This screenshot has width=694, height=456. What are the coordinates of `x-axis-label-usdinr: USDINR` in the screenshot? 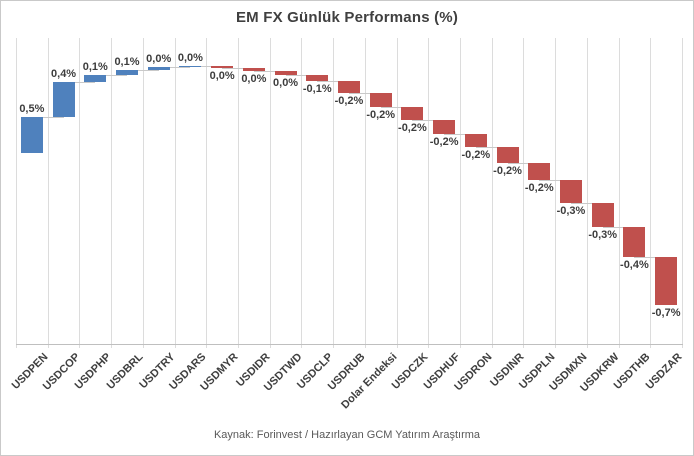 It's located at (507, 370).